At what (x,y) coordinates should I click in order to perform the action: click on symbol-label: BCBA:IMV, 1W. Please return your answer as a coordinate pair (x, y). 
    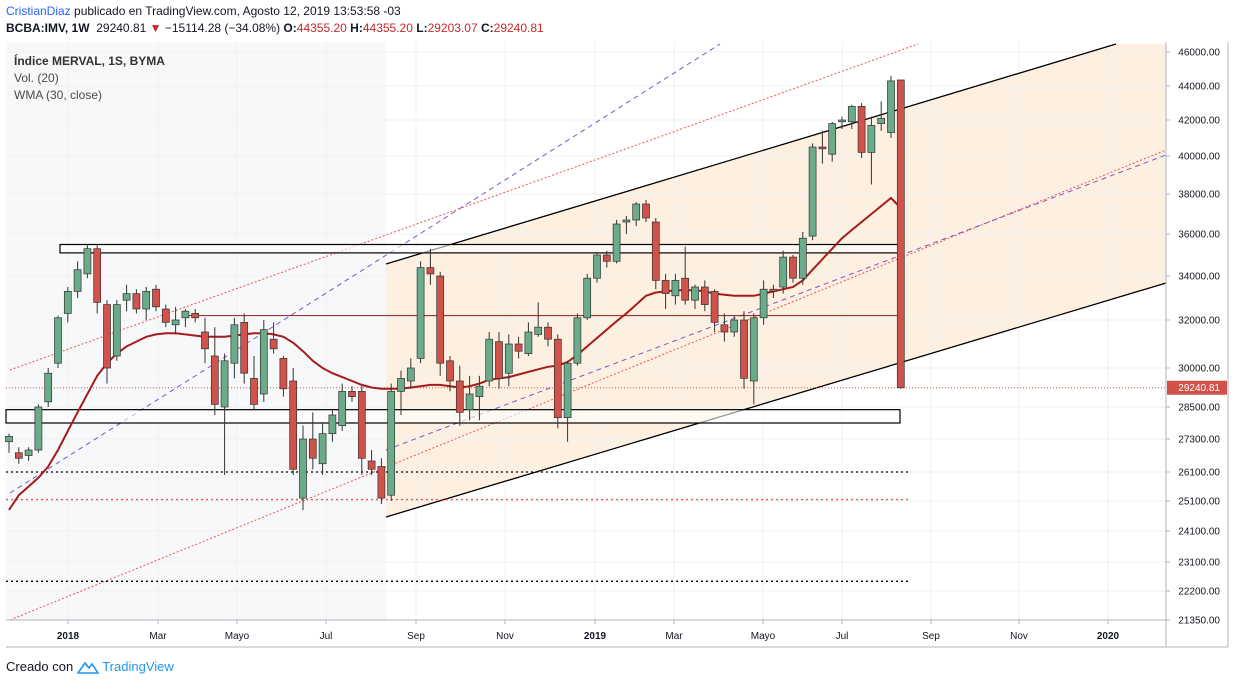
    Looking at the image, I should click on (48, 28).